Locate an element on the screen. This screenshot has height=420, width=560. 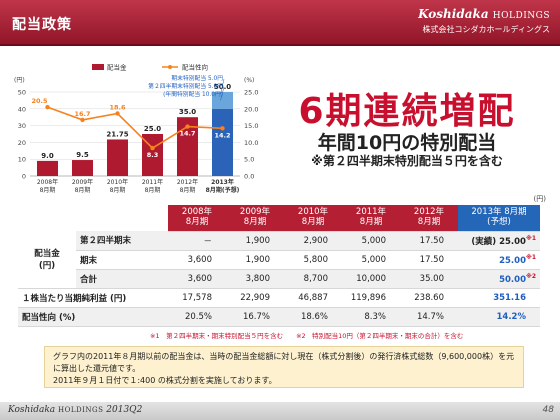
cell: 5,800 is located at coordinates (313, 260).